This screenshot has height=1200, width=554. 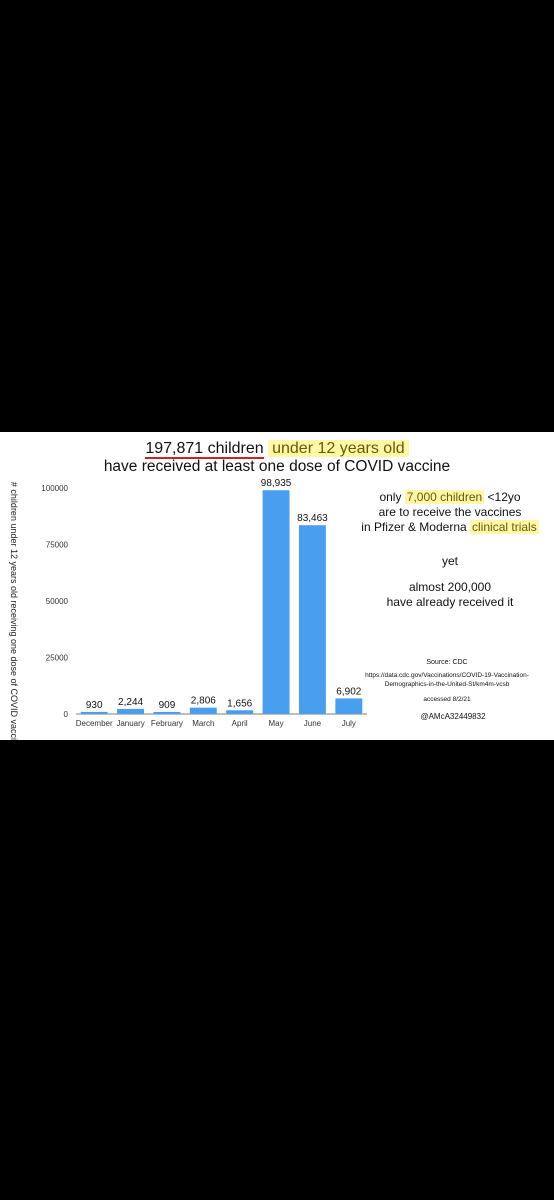 What do you see at coordinates (167, 712) in the screenshot?
I see `bar-february` at bounding box center [167, 712].